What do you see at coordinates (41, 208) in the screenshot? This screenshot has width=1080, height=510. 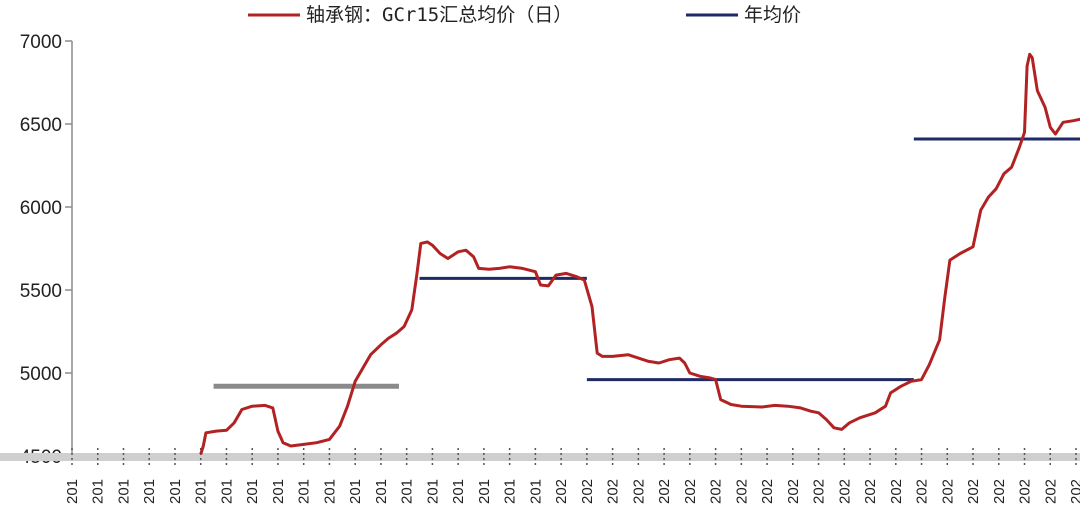 I see `y-tick-label: 6000` at bounding box center [41, 208].